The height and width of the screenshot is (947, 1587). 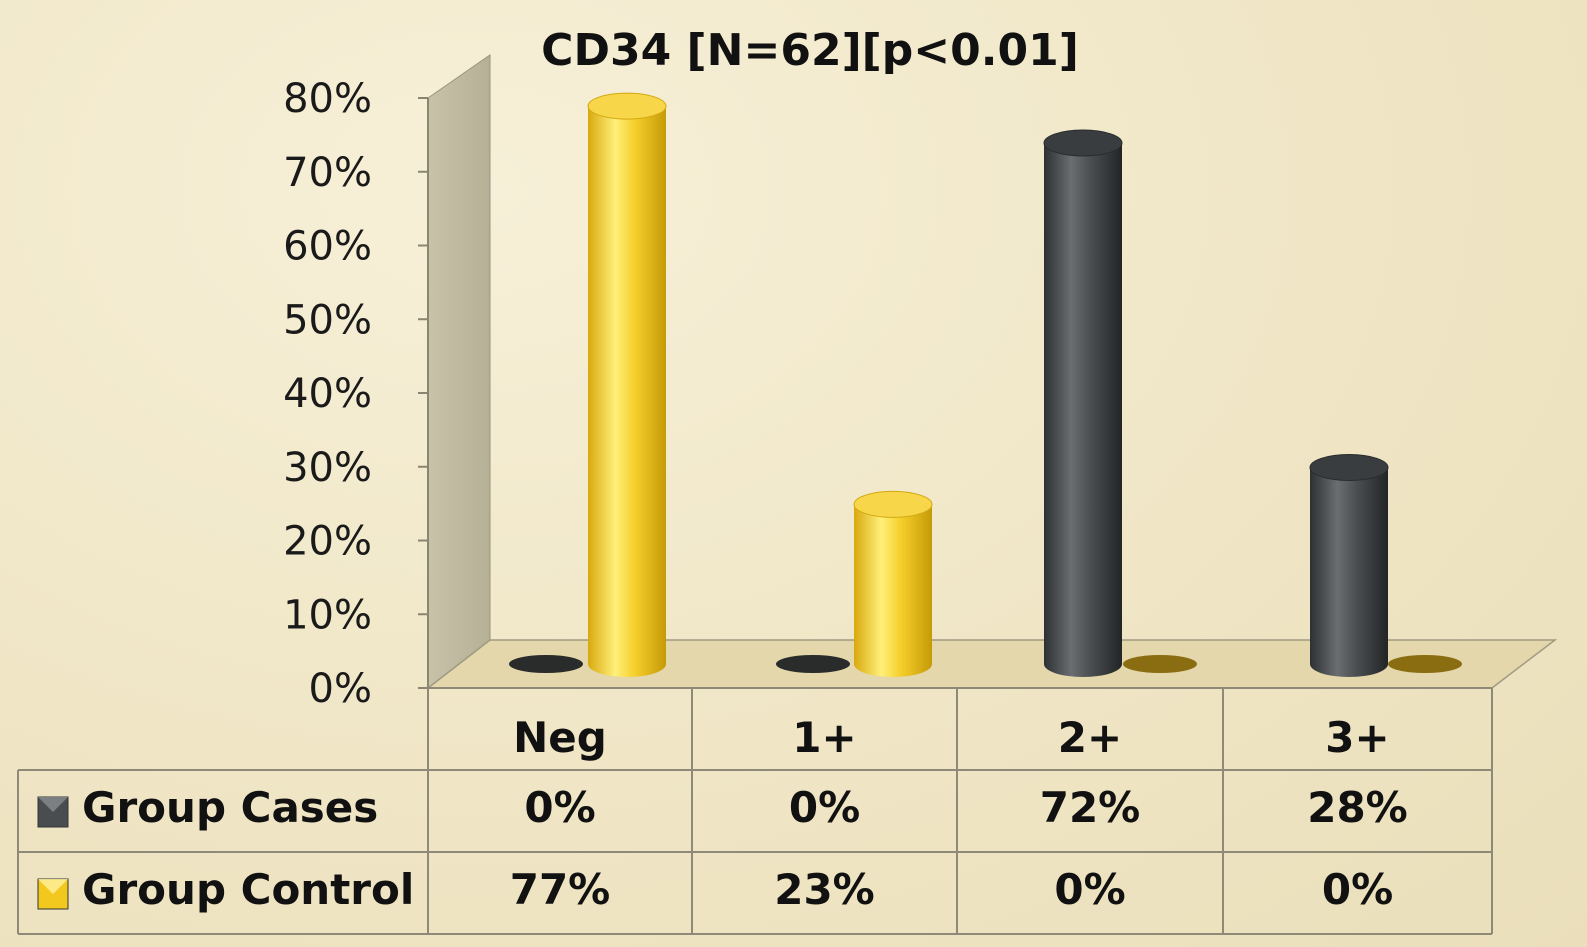 I want to click on y-tick-label: 20%, so click(x=327, y=542).